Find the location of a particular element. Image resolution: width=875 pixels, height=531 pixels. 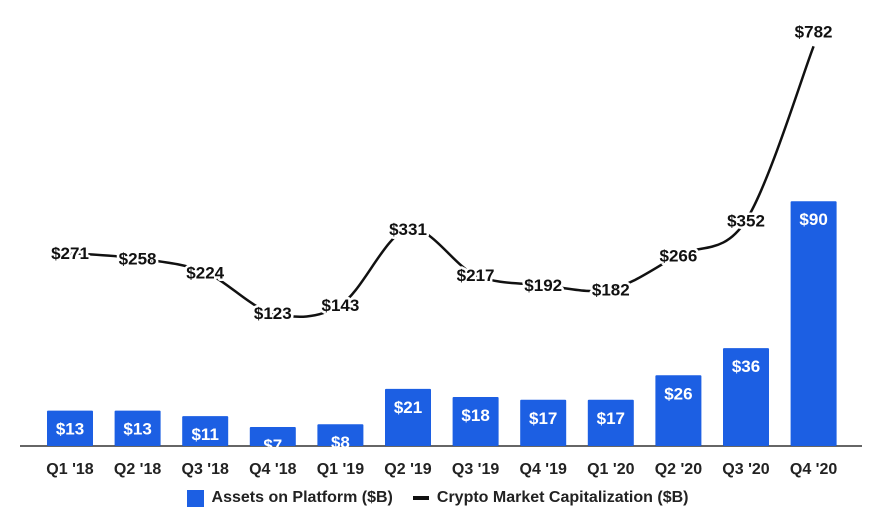

bar-label: $7 is located at coordinates (272, 445).